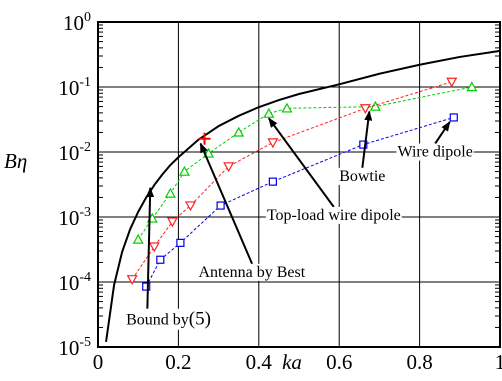 Image resolution: width=502 pixels, height=381 pixels. What do you see at coordinates (498, 362) in the screenshot?
I see `x-tick-label: 1` at bounding box center [498, 362].